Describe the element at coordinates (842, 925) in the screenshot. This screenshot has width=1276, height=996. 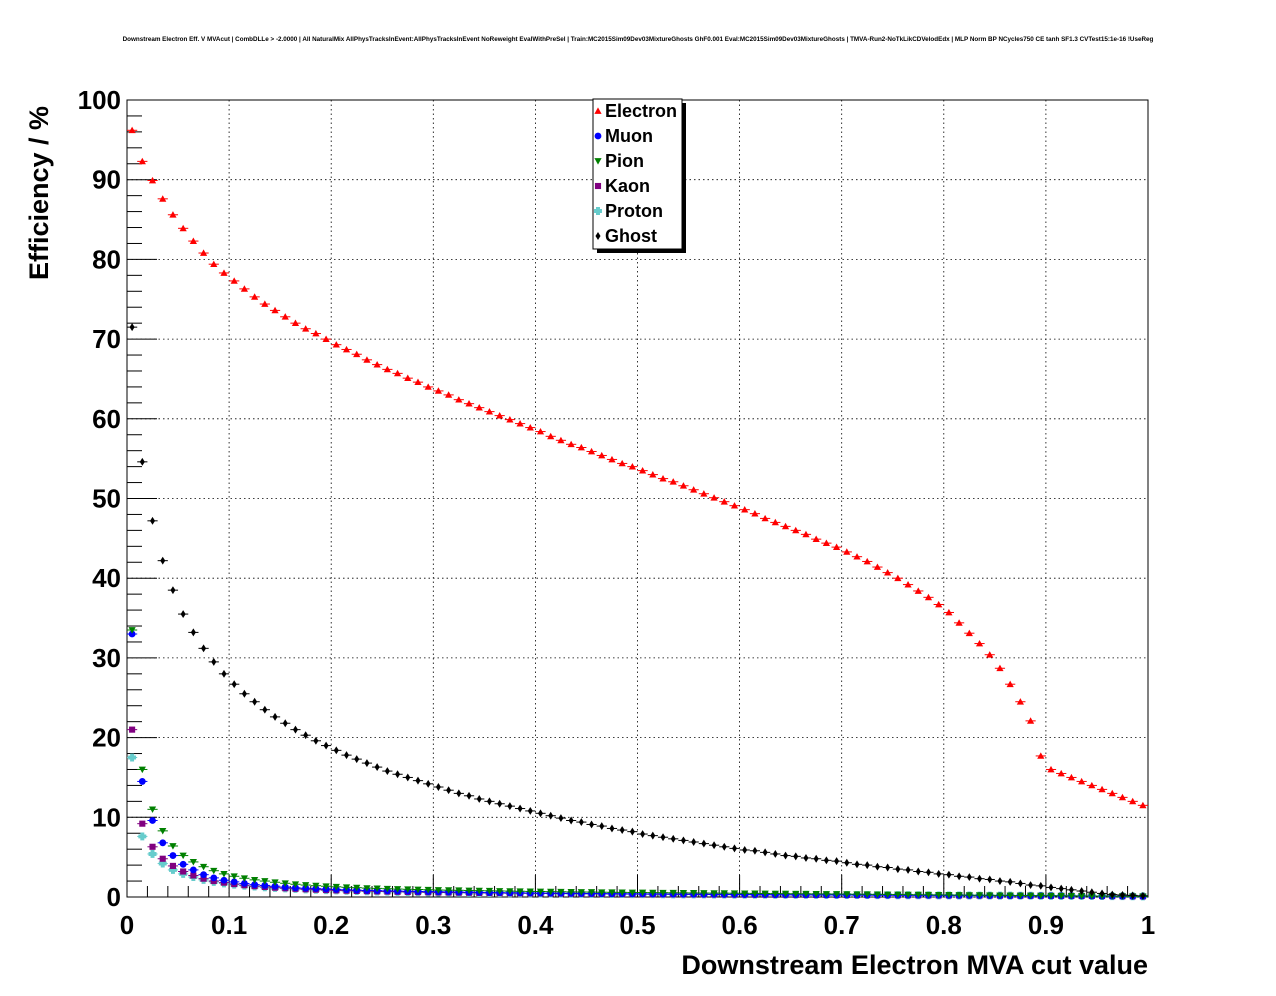
I see `x-tick-label: 0.7` at that location.